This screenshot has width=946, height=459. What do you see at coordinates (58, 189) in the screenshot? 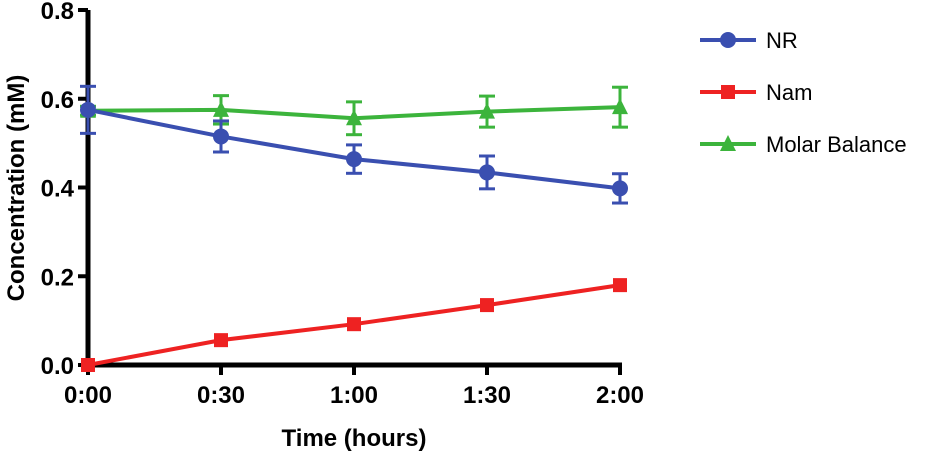
I see `y-tick-label: 0.4` at bounding box center [58, 189].